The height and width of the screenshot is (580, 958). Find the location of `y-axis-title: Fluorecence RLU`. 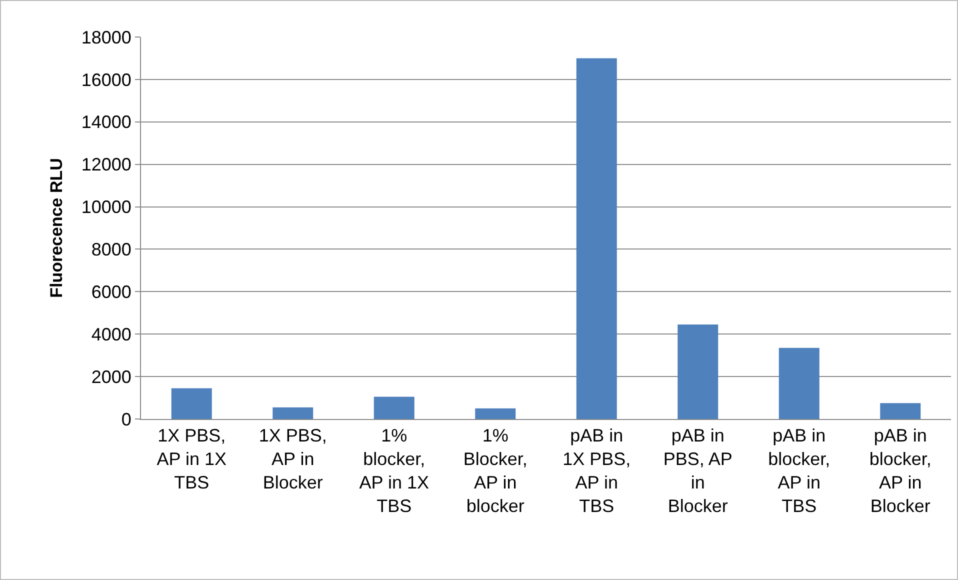

y-axis-title: Fluorecence RLU is located at coordinates (56, 228).